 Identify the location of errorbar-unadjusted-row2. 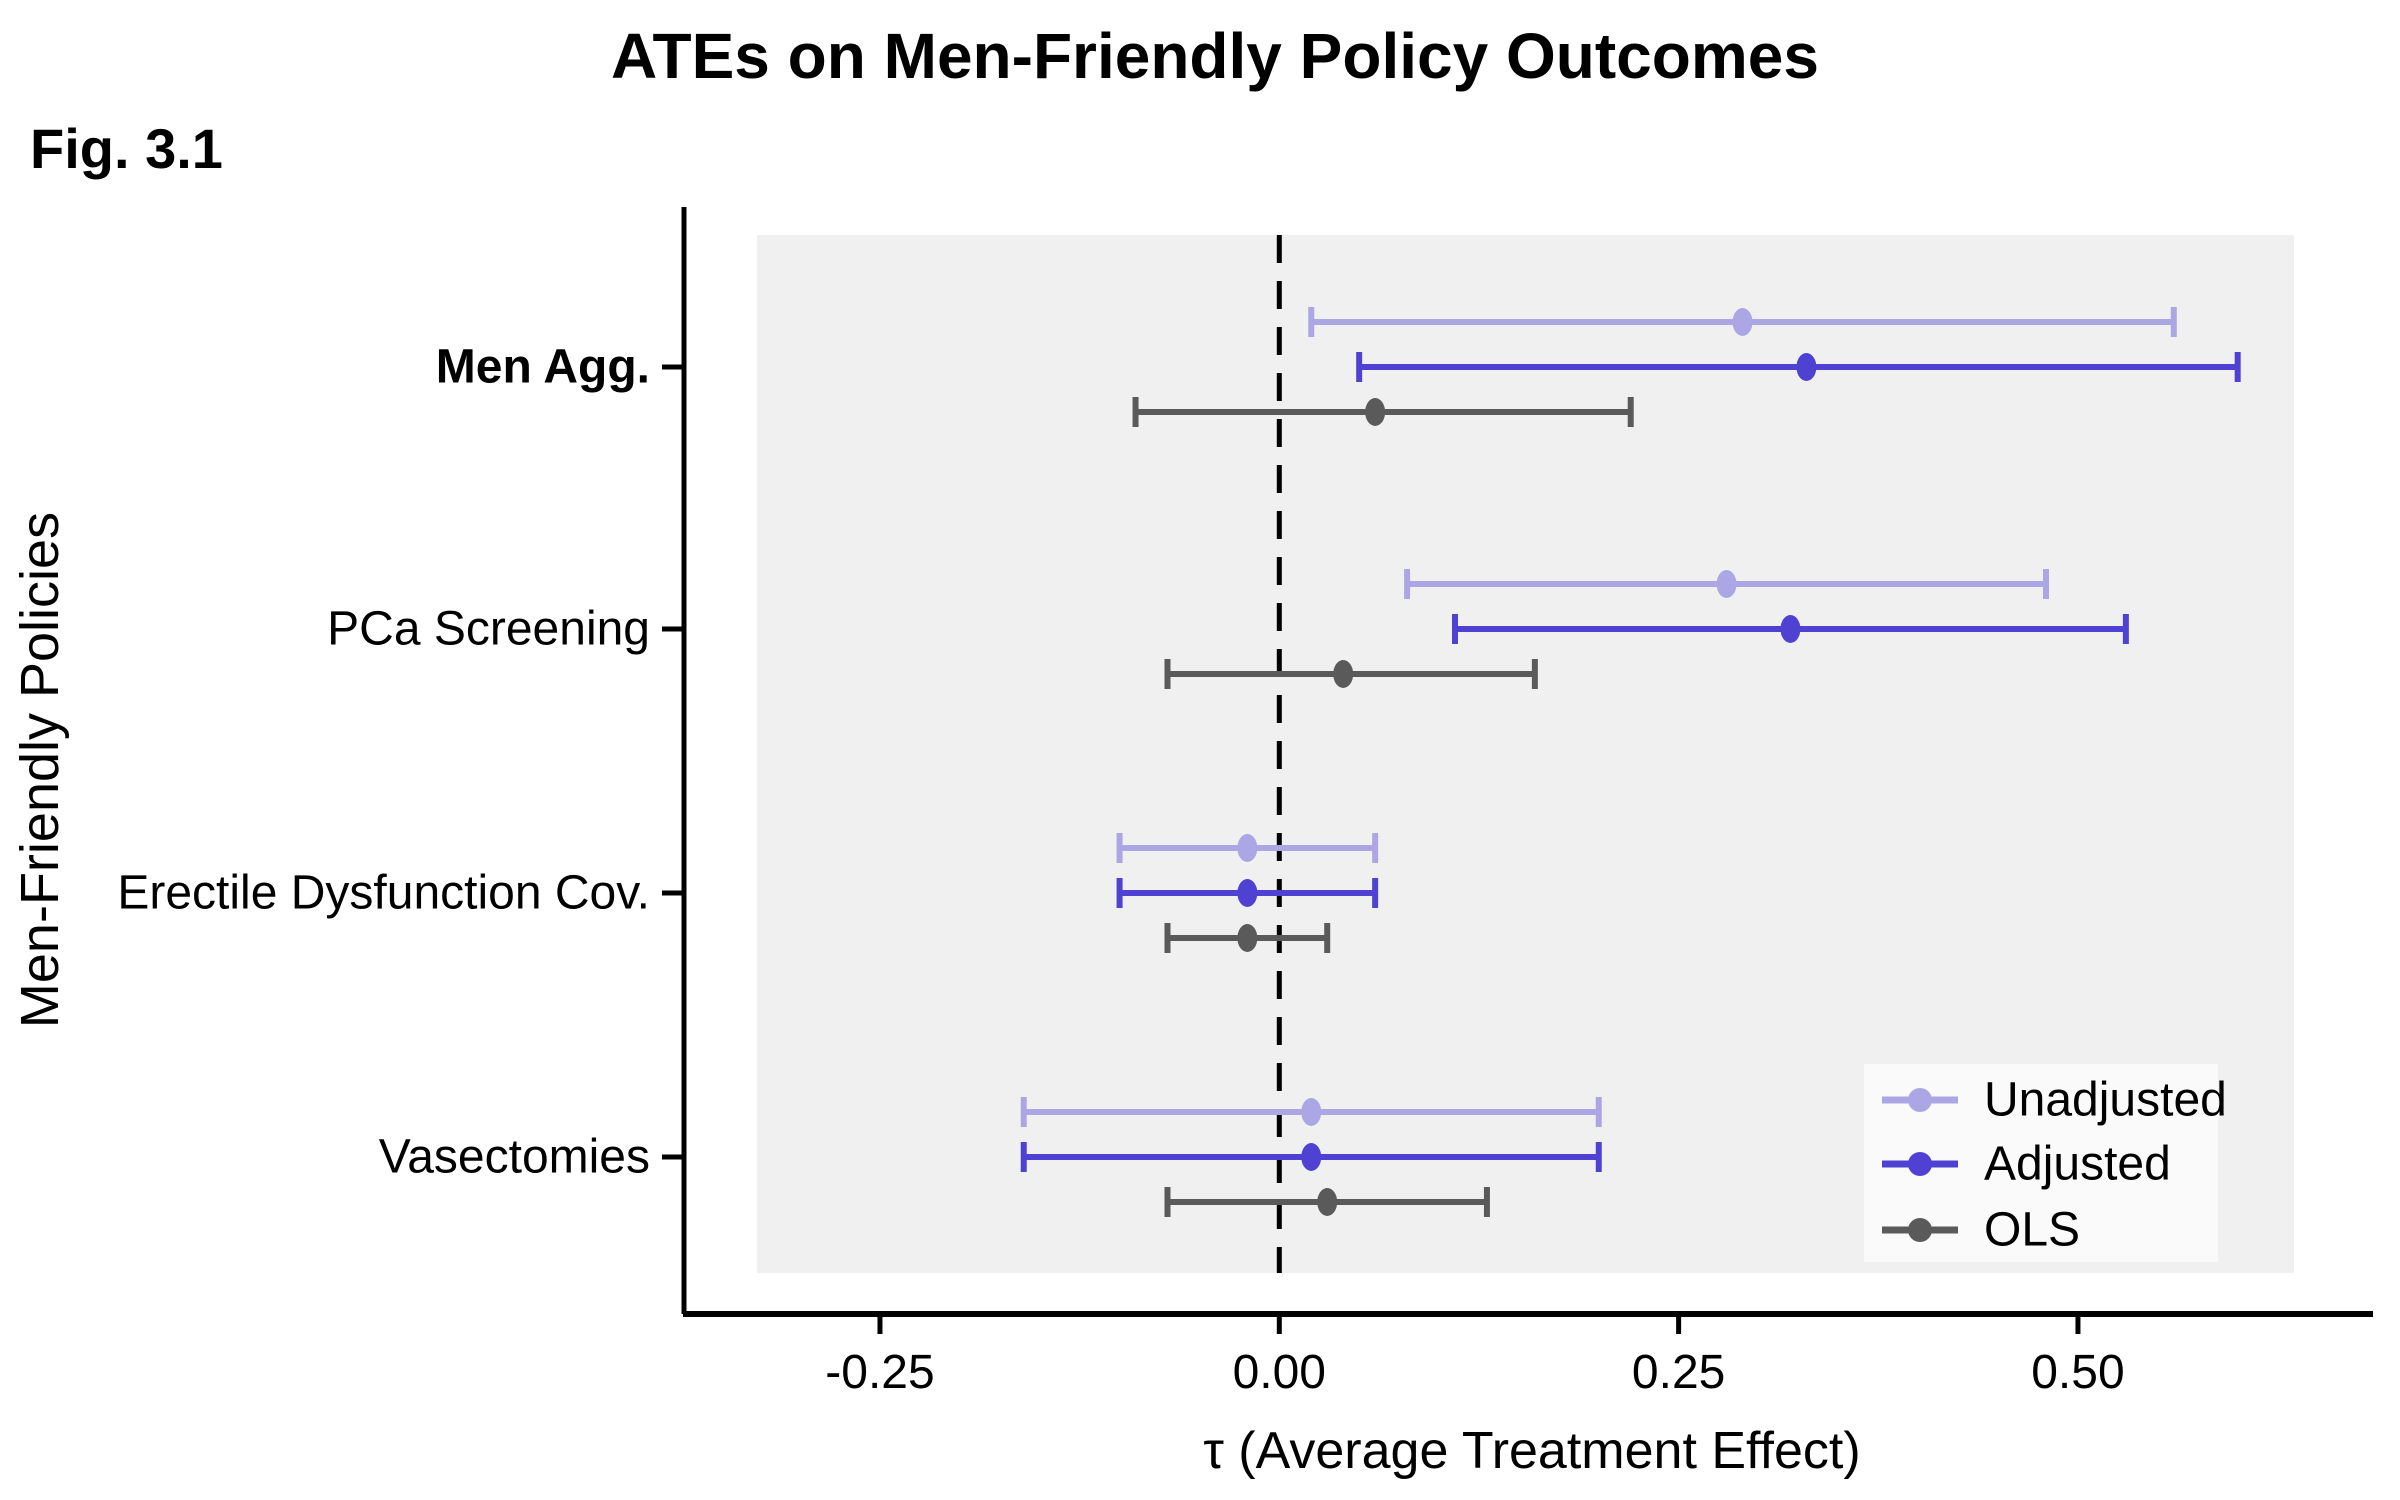
(1727, 584).